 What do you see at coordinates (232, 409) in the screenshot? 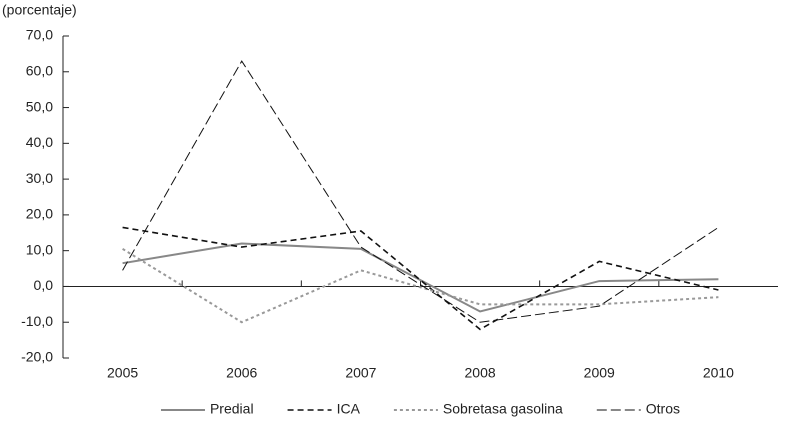
I see `legend-label: Predial` at bounding box center [232, 409].